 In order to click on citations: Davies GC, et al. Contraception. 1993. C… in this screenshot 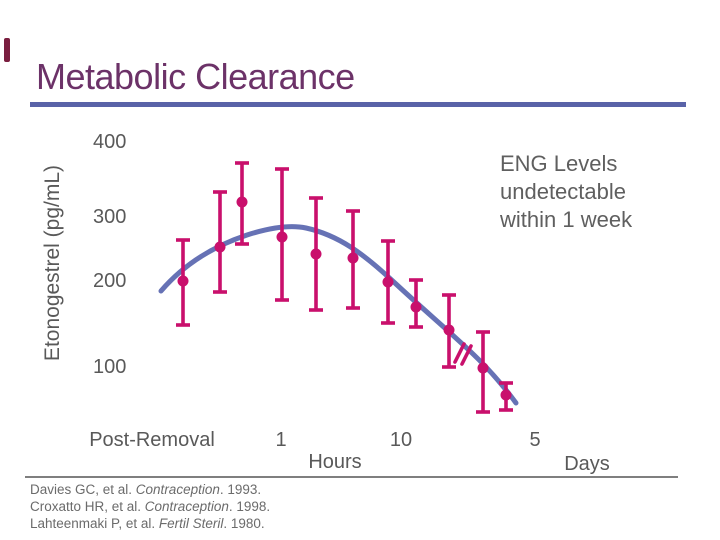, I will do `click(150, 506)`.